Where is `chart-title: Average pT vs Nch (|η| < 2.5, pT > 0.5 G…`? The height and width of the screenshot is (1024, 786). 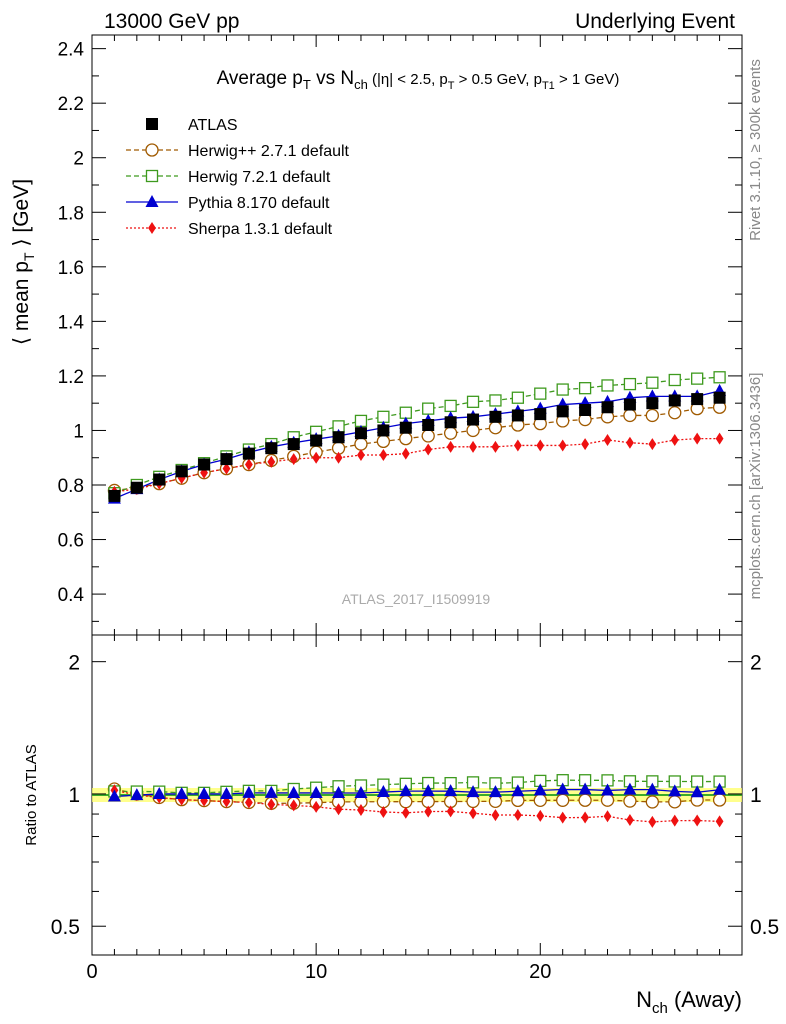 chart-title: Average pT vs Nch (|η| < 2.5, pT > 0.5 G… is located at coordinates (418, 80).